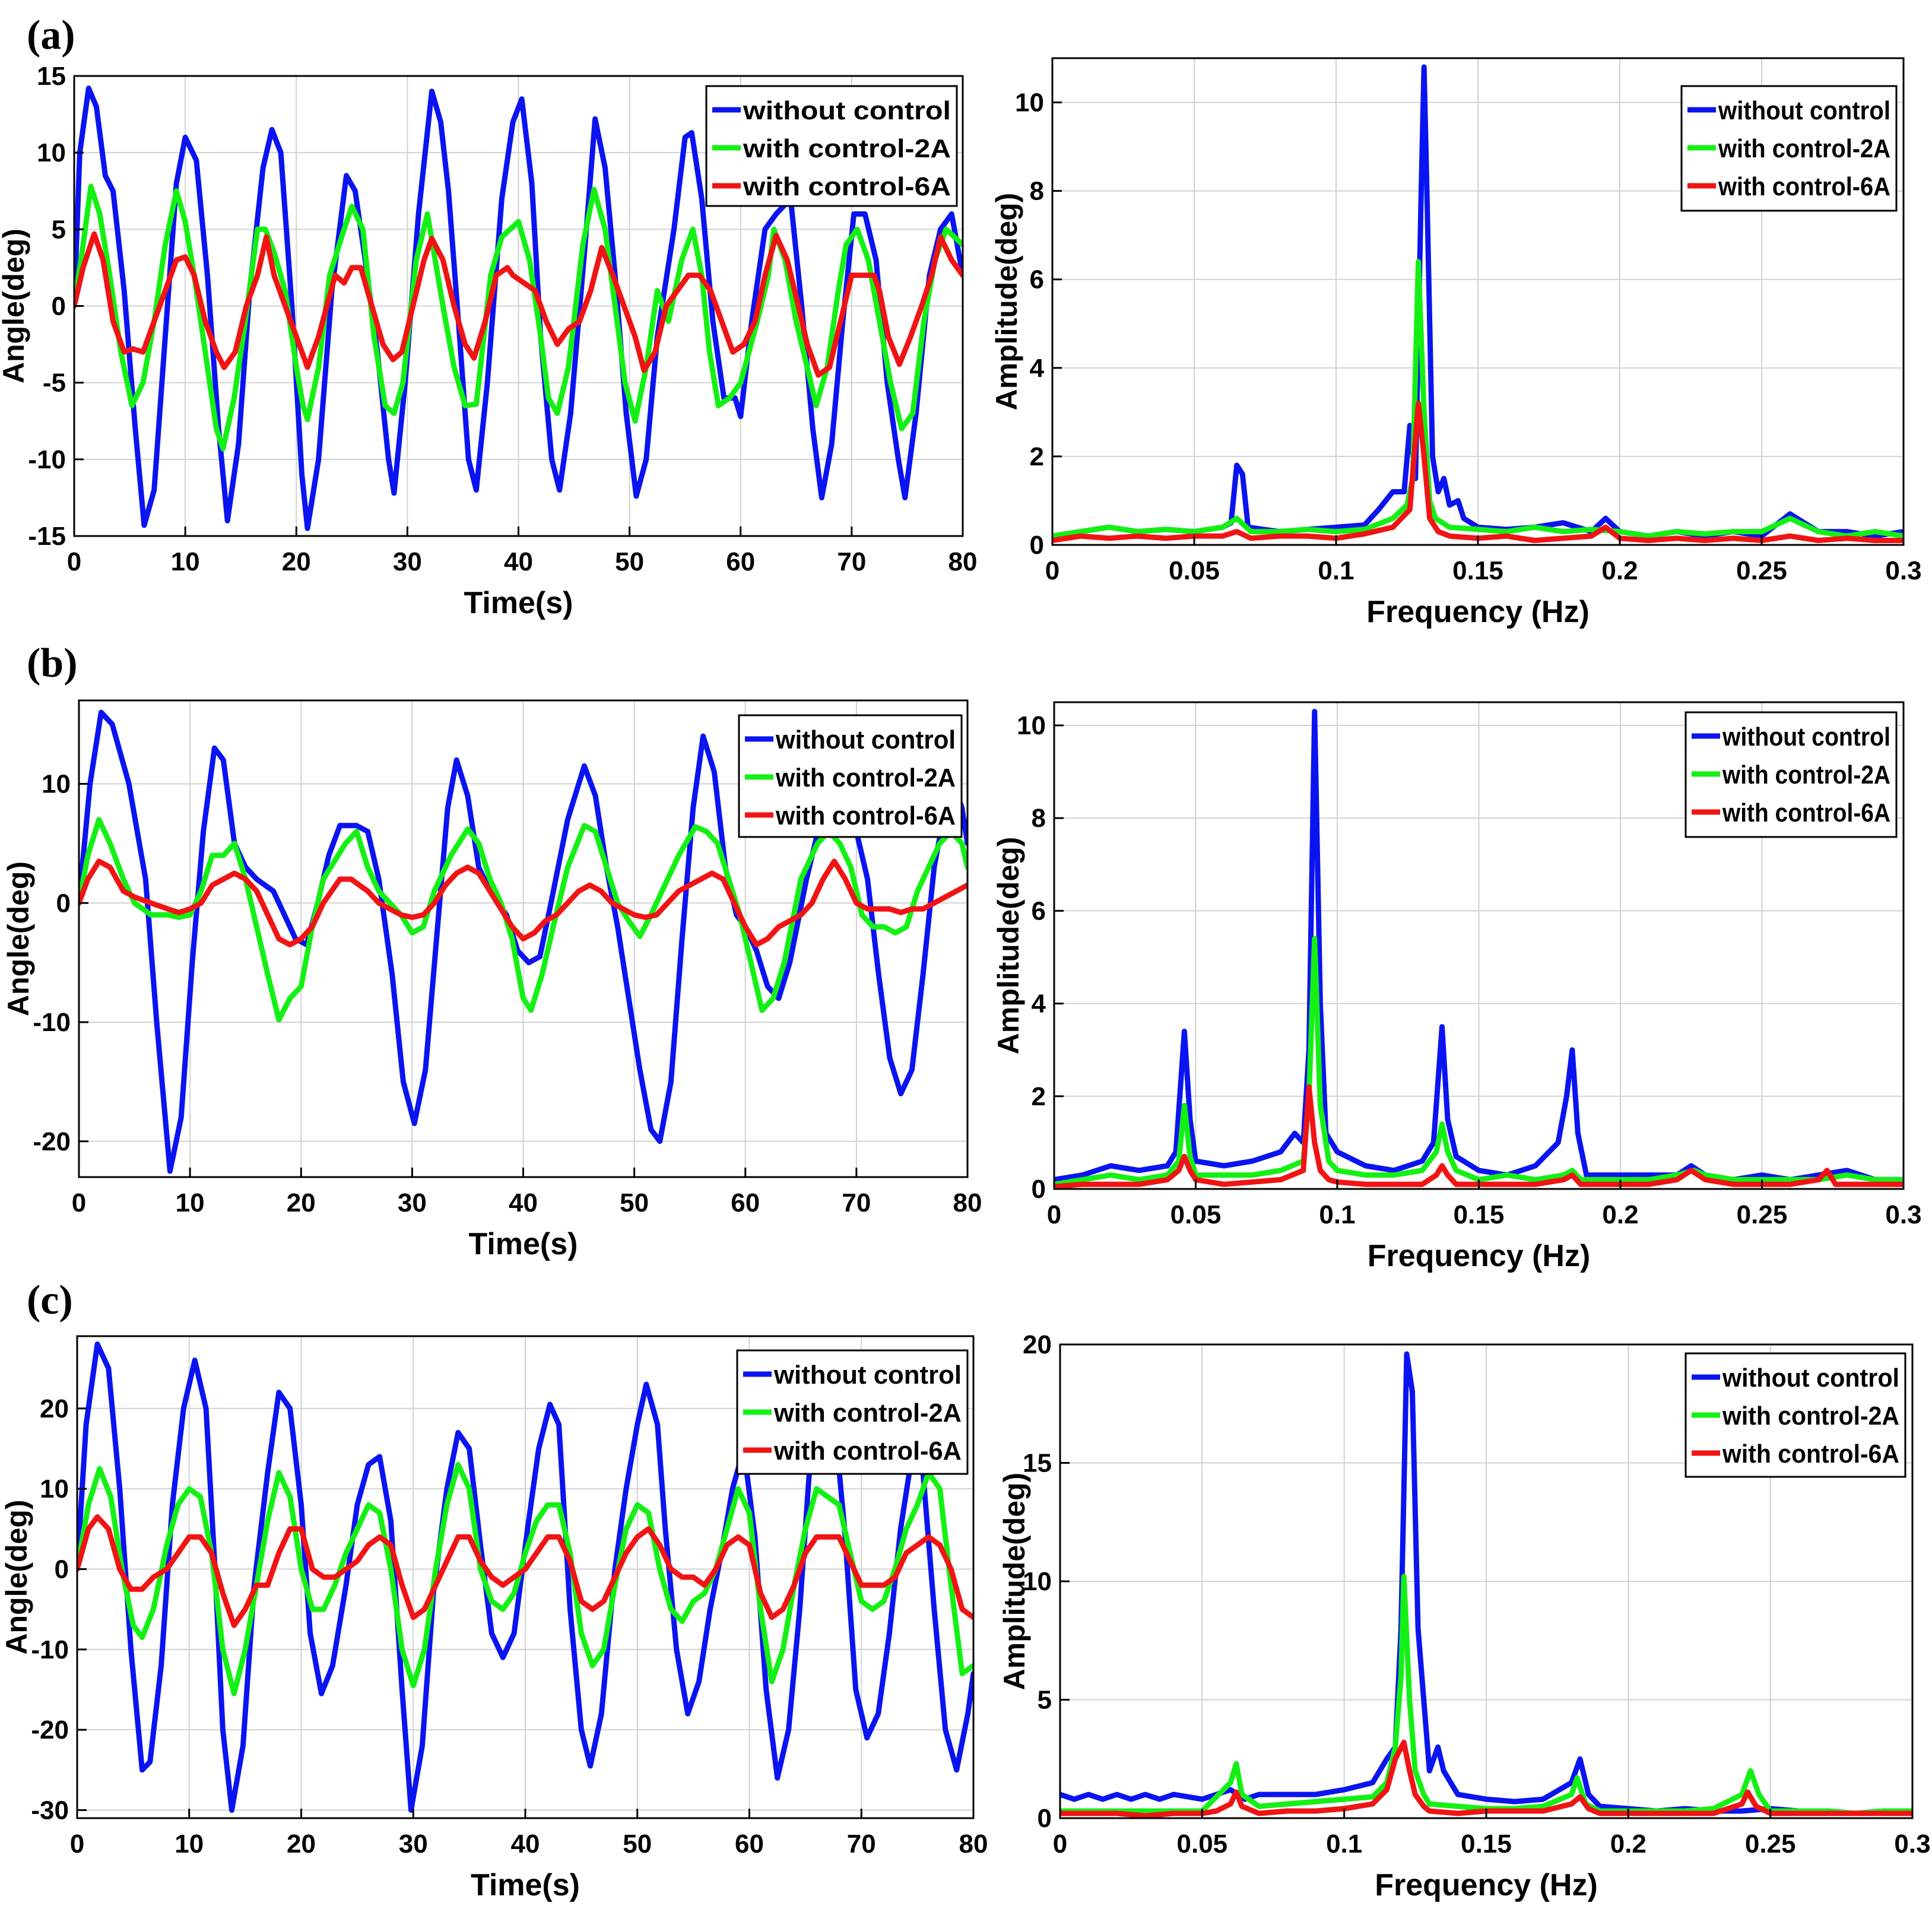 The width and height of the screenshot is (1932, 1906). I want to click on x-tick-label: 0.2, so click(1620, 1214).